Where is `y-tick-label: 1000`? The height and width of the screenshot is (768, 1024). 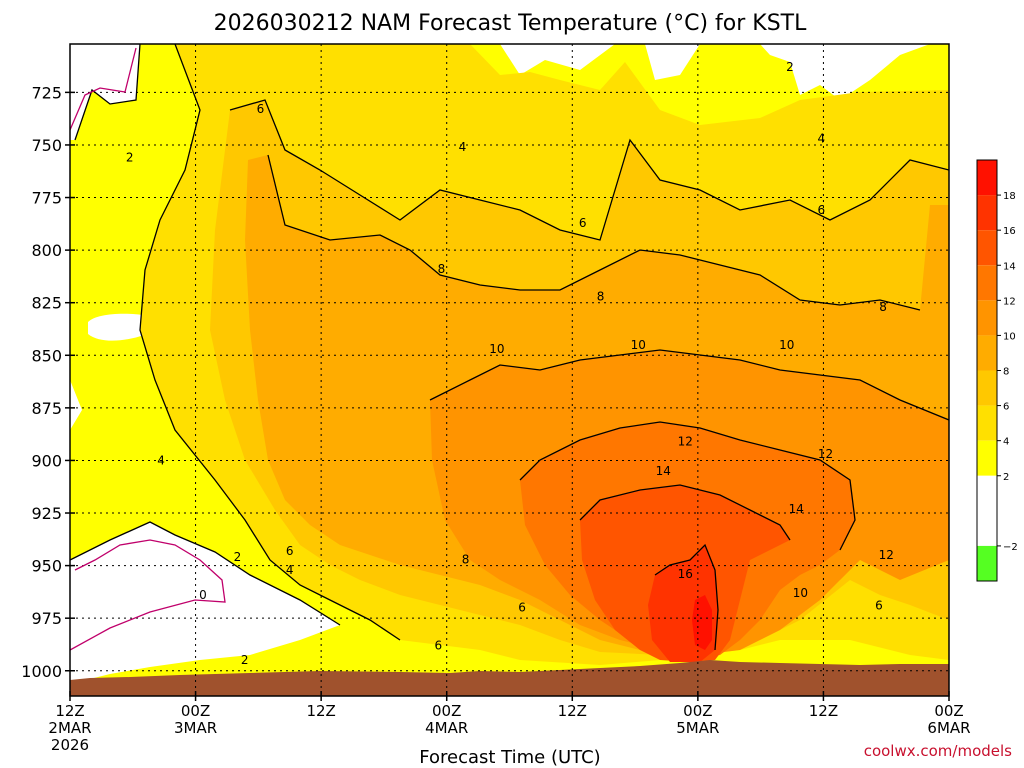 y-tick-label: 1000 is located at coordinates (41, 671).